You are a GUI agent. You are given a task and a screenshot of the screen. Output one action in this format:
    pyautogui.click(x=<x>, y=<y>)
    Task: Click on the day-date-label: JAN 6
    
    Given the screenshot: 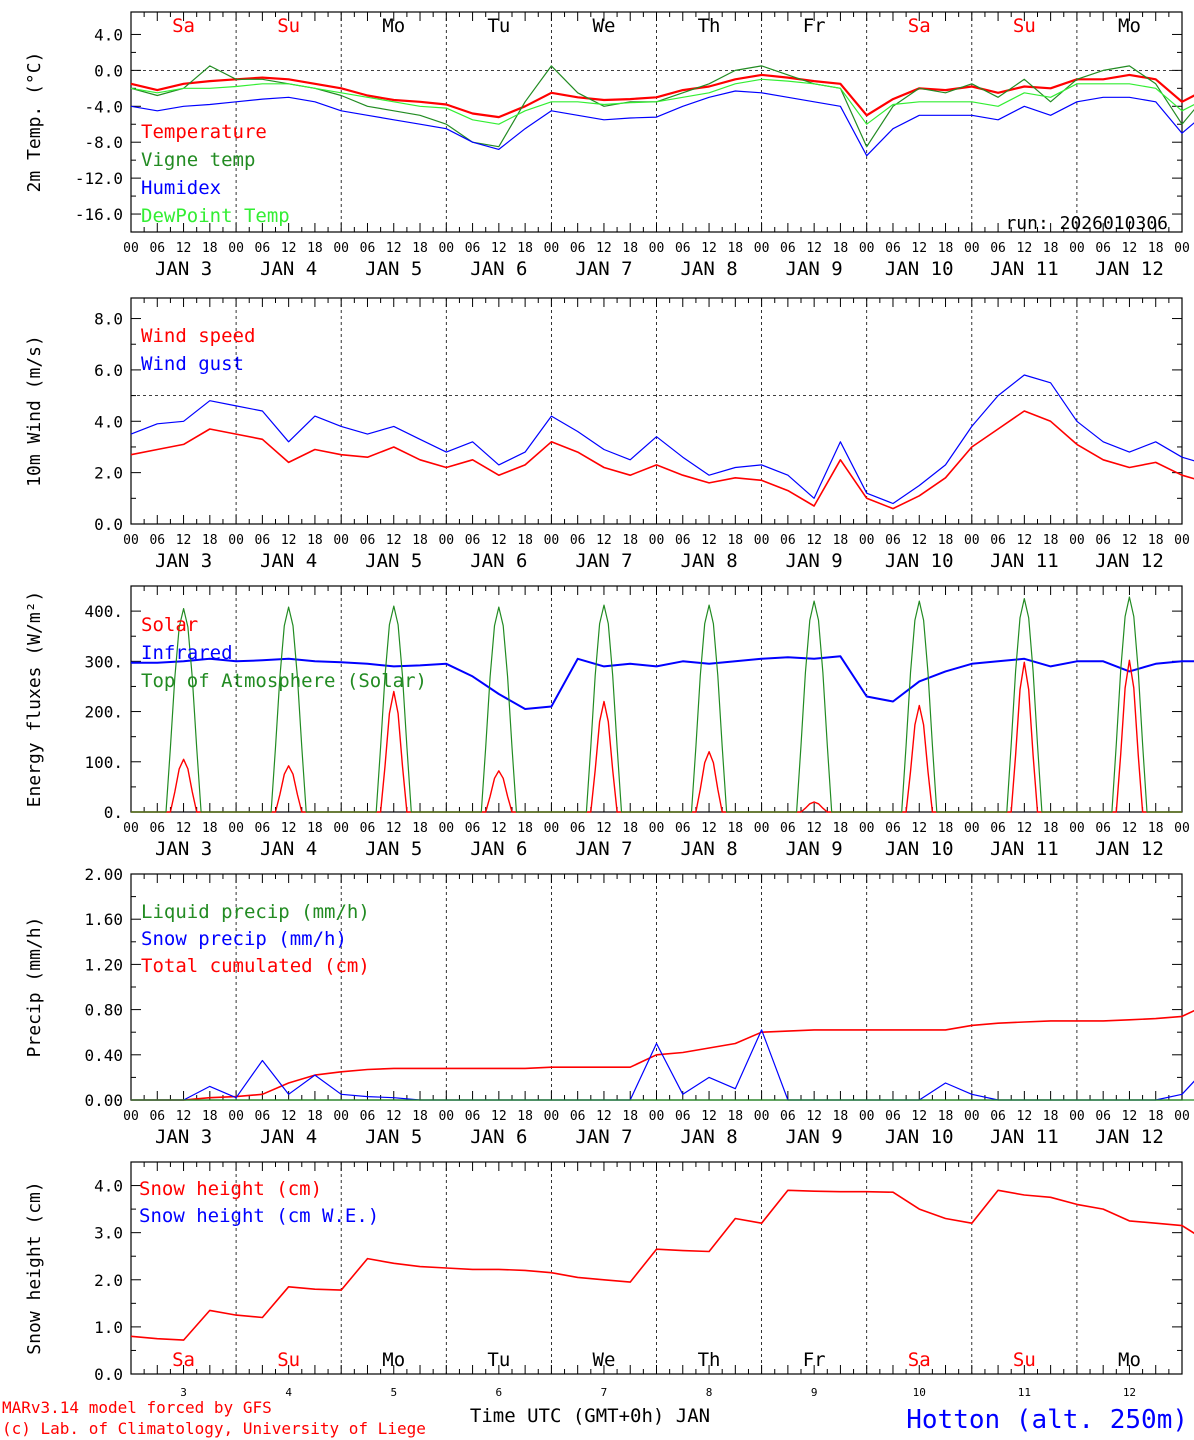 What is the action you would take?
    pyautogui.click(x=498, y=849)
    